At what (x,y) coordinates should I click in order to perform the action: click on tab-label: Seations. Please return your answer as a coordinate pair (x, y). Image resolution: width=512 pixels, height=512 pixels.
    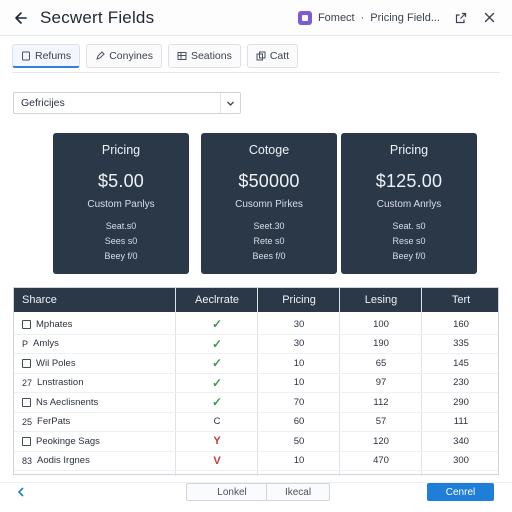
    Looking at the image, I should click on (211, 56).